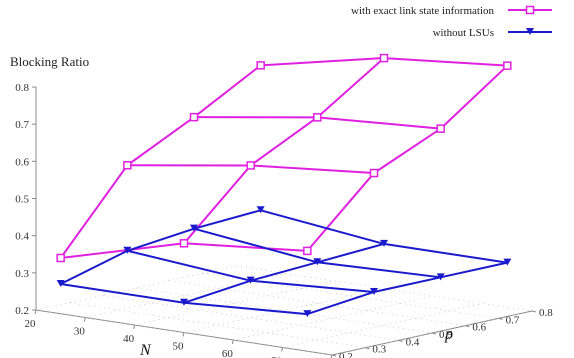  What do you see at coordinates (22, 125) in the screenshot?
I see `z-tick-label: 0.7` at bounding box center [22, 125].